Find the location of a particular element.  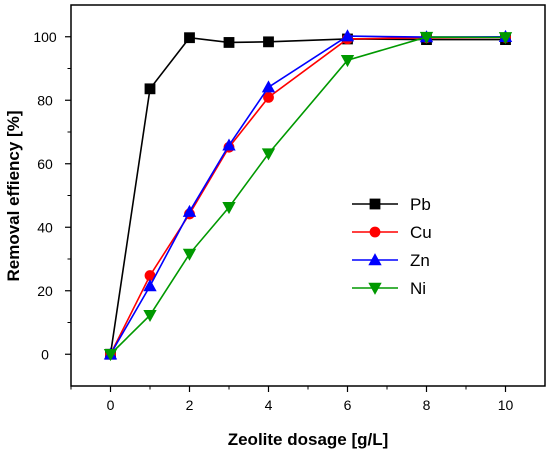

x-axis-title: Zeolite dosage [g/L] is located at coordinates (308, 439).